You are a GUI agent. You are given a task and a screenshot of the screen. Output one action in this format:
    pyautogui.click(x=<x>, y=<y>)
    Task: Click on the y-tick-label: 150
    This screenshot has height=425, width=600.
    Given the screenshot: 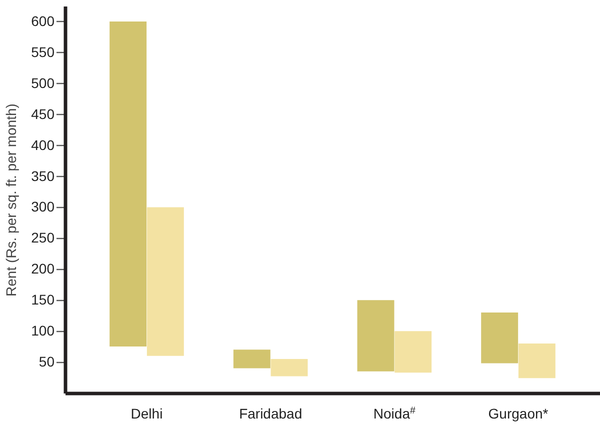 What is the action you would take?
    pyautogui.click(x=43, y=300)
    